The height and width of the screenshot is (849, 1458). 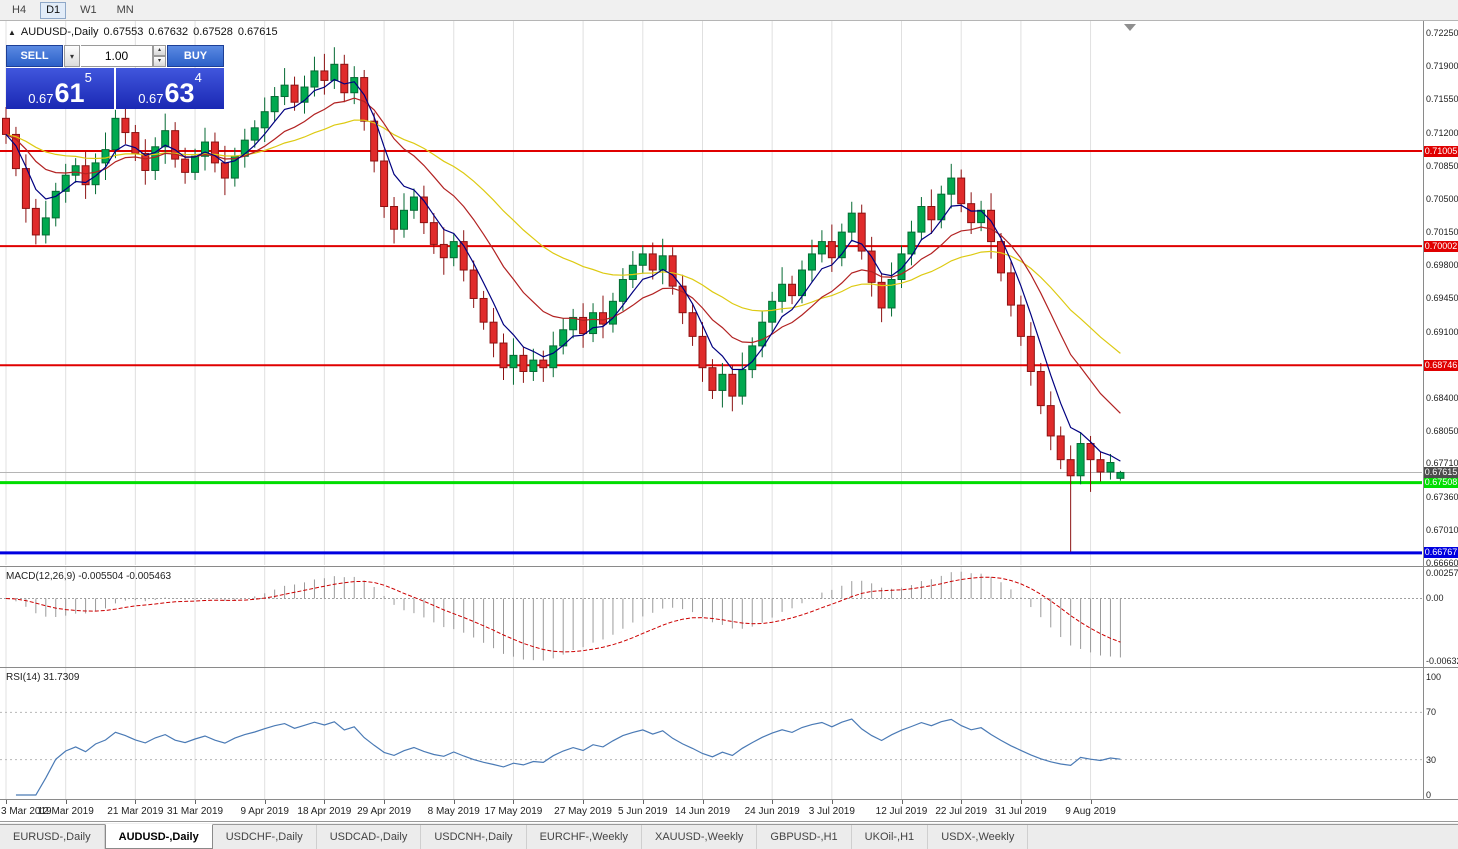 I want to click on chart-symbol-title: AUDUSD-,Daily, so click(x=59, y=32).